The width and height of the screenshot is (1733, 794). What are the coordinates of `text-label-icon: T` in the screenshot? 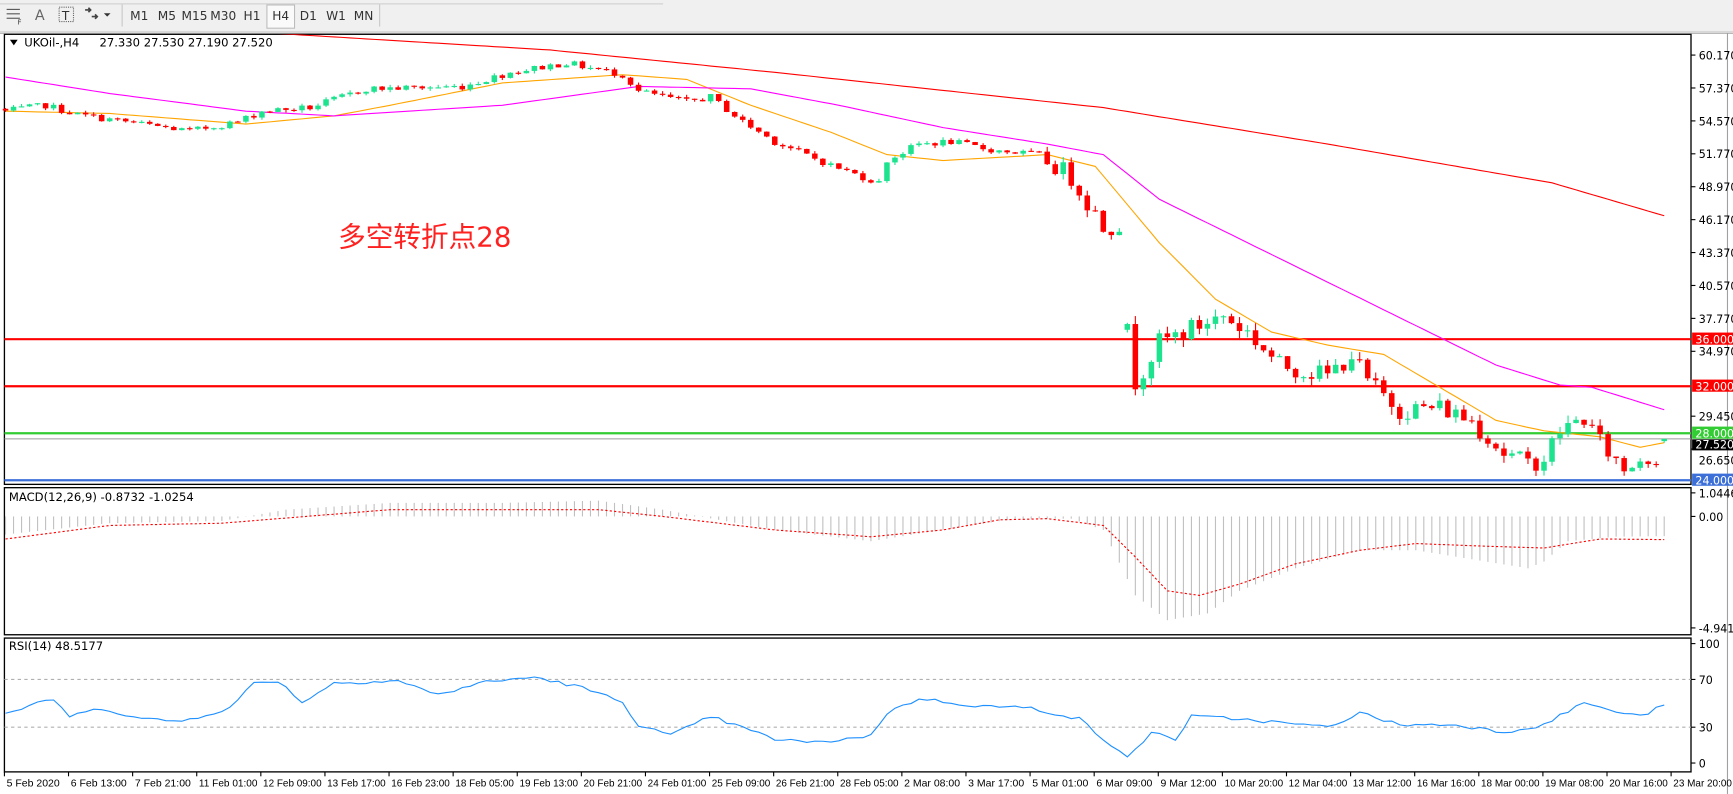 It's located at (66, 17).